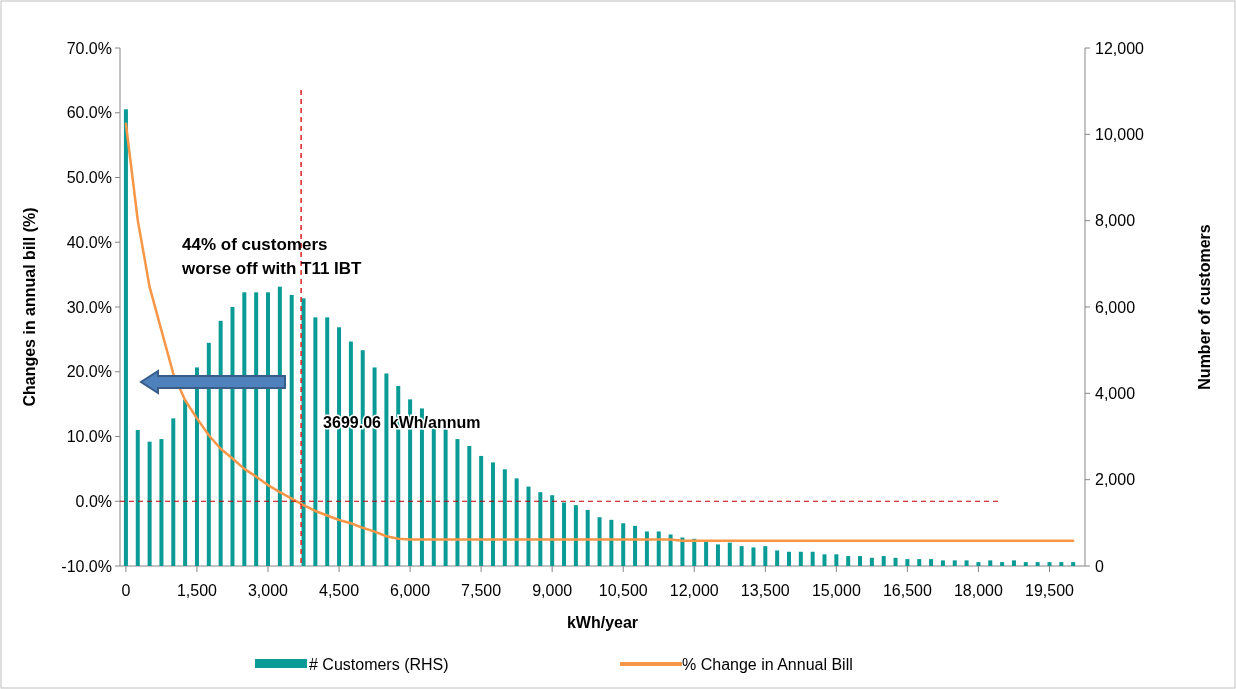 This screenshot has width=1236, height=689. Describe the element at coordinates (978, 590) in the screenshot. I see `x-tick-label: 18,000` at that location.